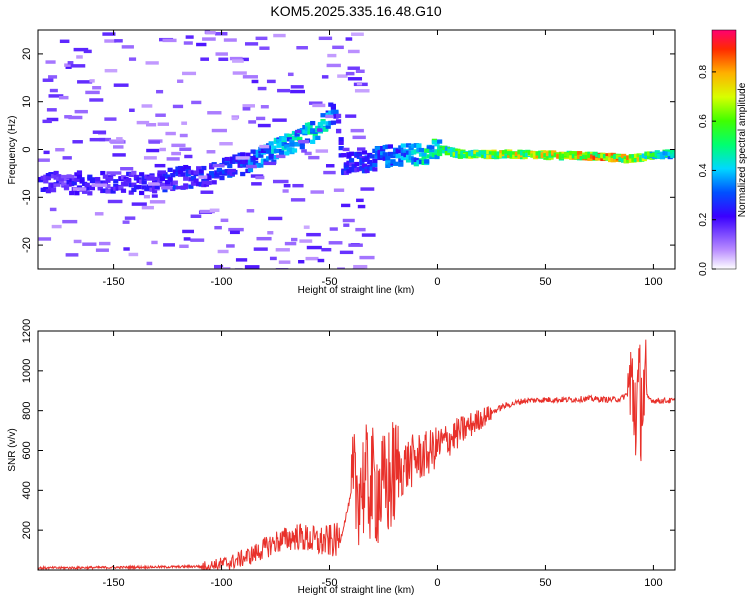 The image size is (750, 600). What do you see at coordinates (27, 530) in the screenshot?
I see `y-tick-label: 200` at bounding box center [27, 530].